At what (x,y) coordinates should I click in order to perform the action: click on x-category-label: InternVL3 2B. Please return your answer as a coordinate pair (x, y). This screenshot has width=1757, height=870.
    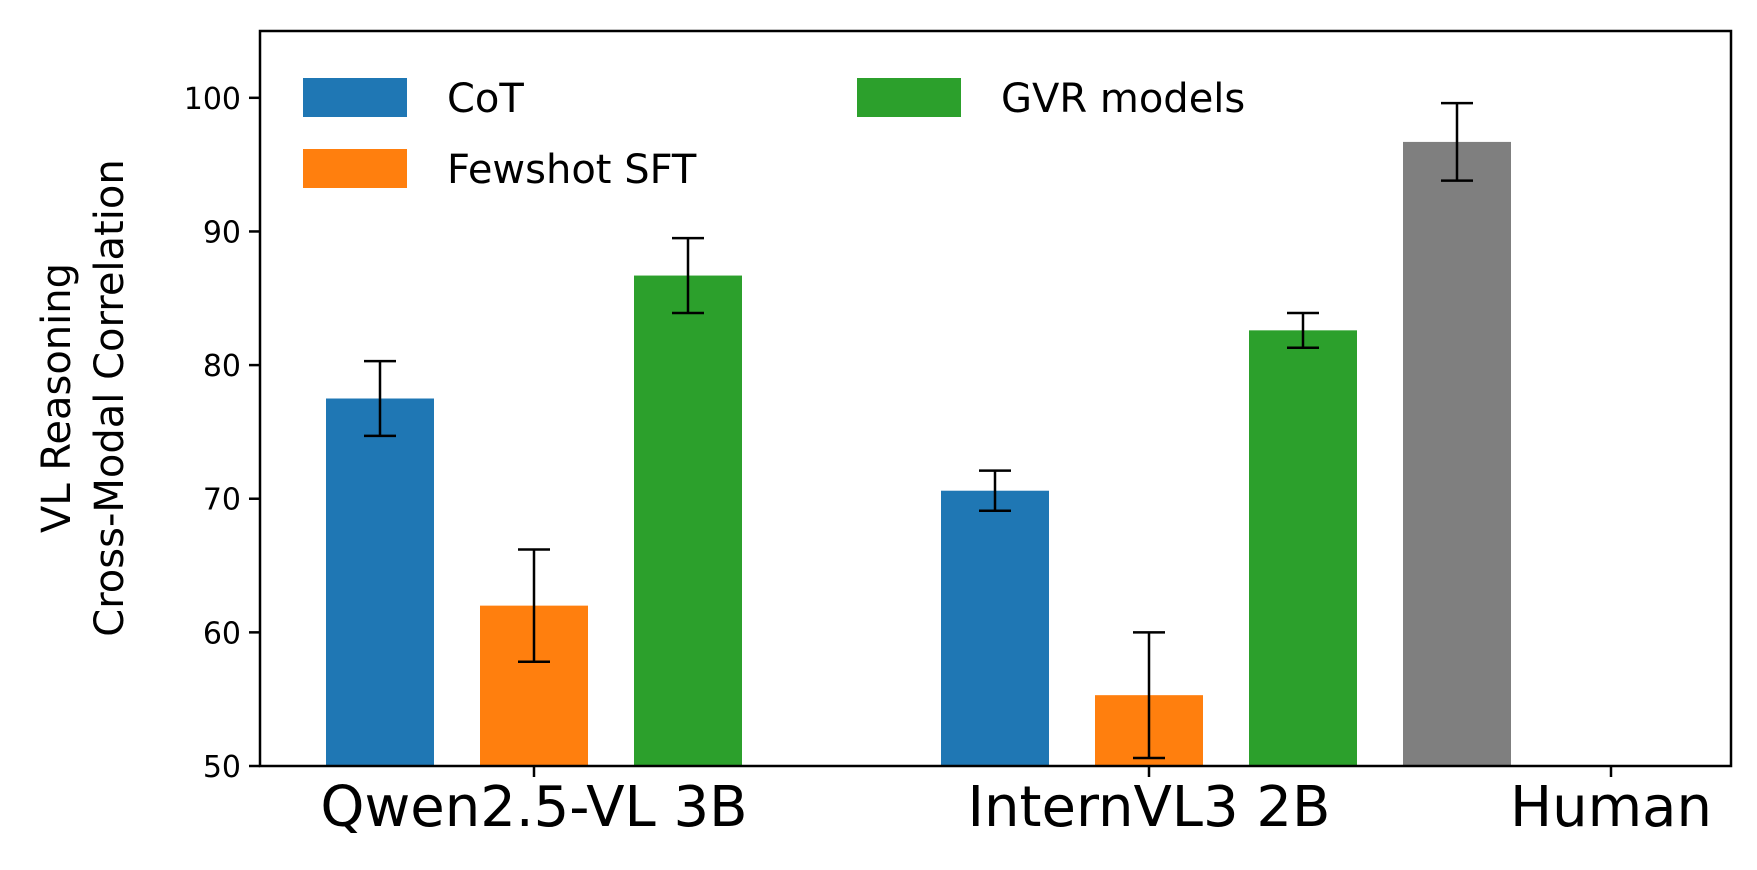
    Looking at the image, I should click on (1149, 807).